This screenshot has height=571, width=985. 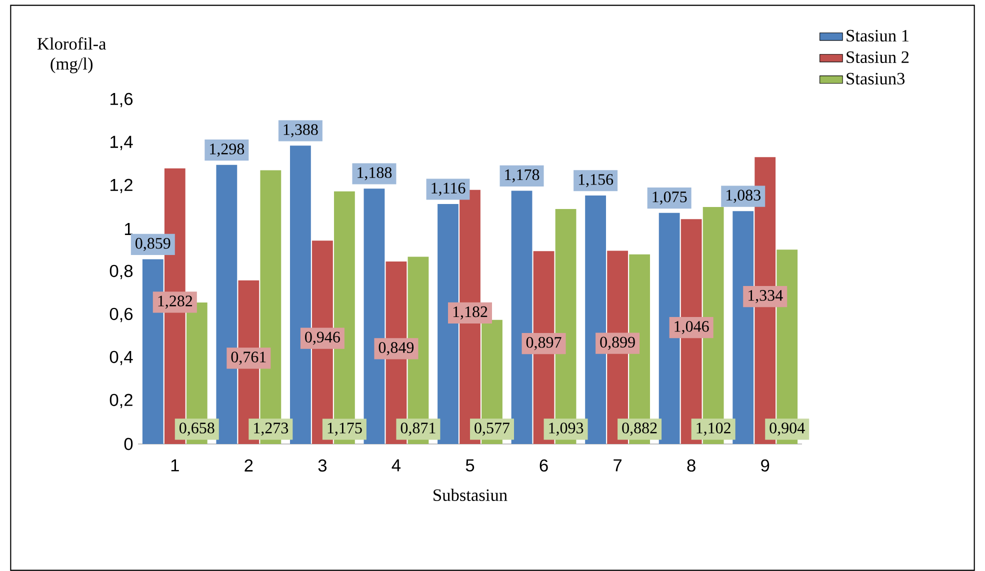 What do you see at coordinates (121, 272) in the screenshot?
I see `y-tick-label: 0,8` at bounding box center [121, 272].